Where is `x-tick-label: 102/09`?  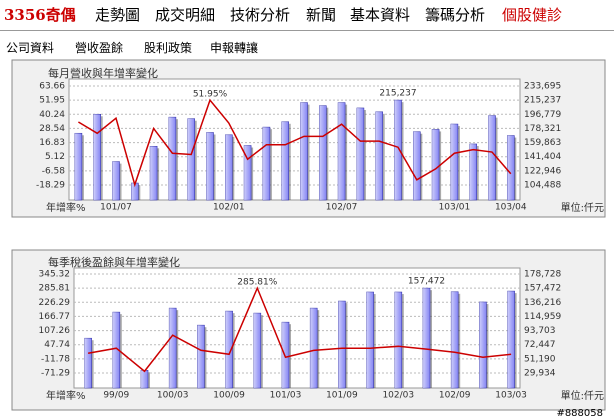 x-tick-label: 102/09 is located at coordinates (455, 396).